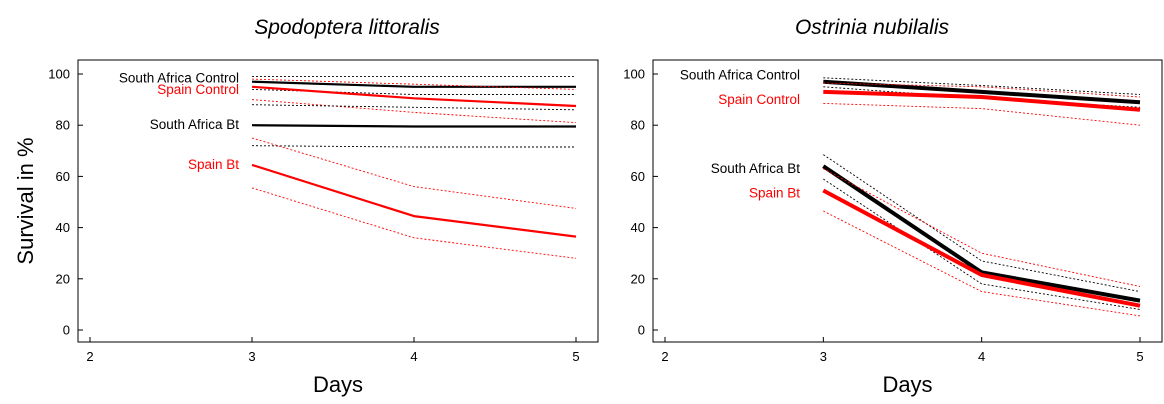 The width and height of the screenshot is (1164, 404). Describe the element at coordinates (872, 27) in the screenshot. I see `chart-title: Ostrinia nubilalis` at that location.